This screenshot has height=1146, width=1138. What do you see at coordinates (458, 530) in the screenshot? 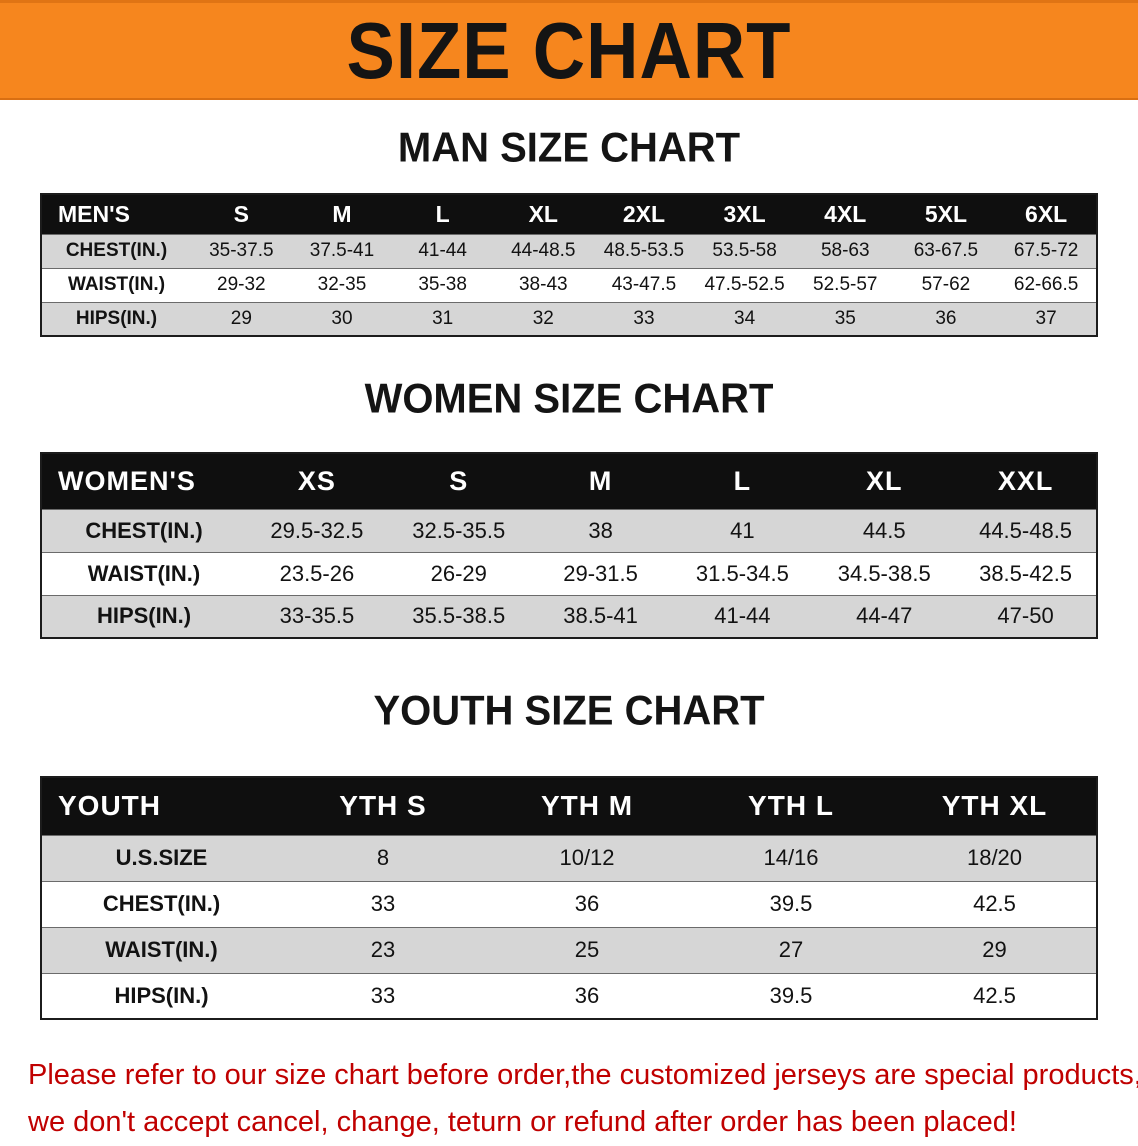
I see `measurement-value-cell: 32.5-35.5` at bounding box center [458, 530].